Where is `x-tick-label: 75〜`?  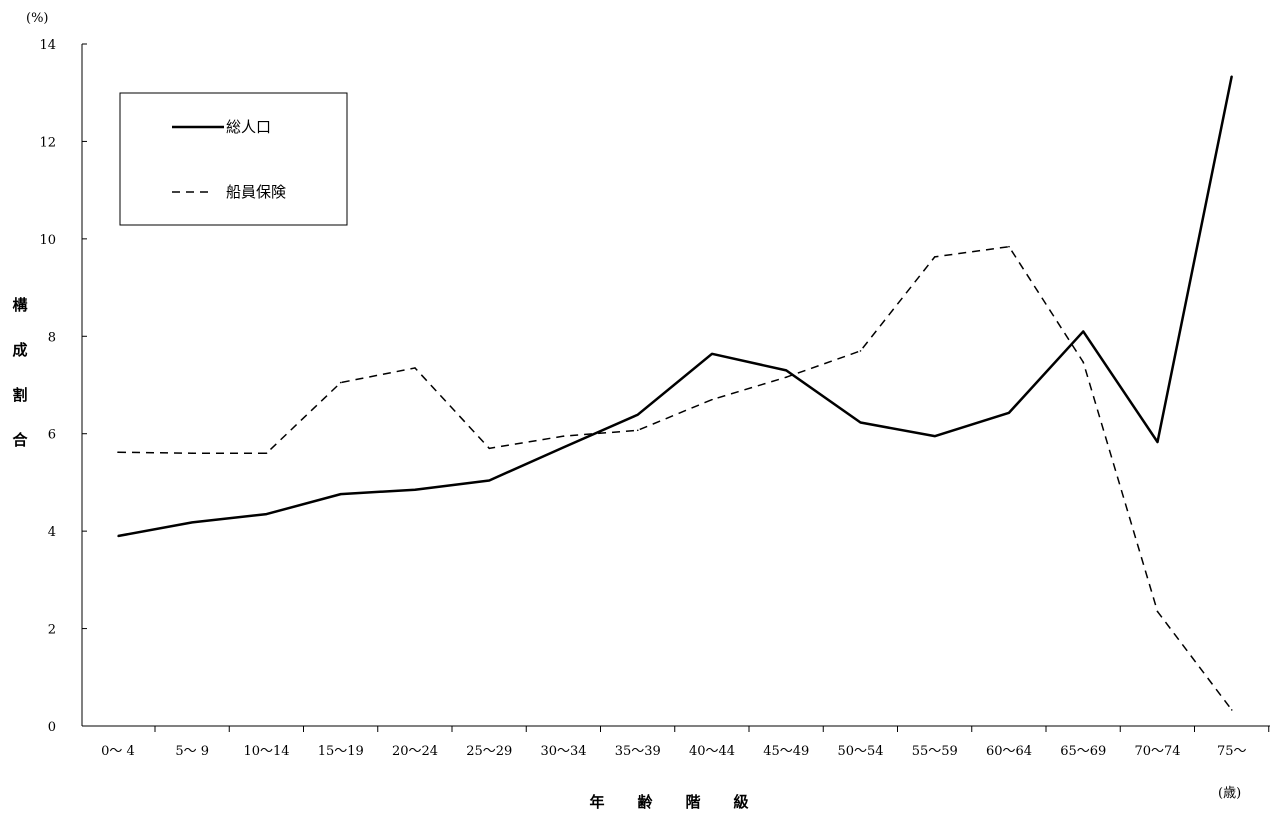
x-tick-label: 75〜 is located at coordinates (1232, 751).